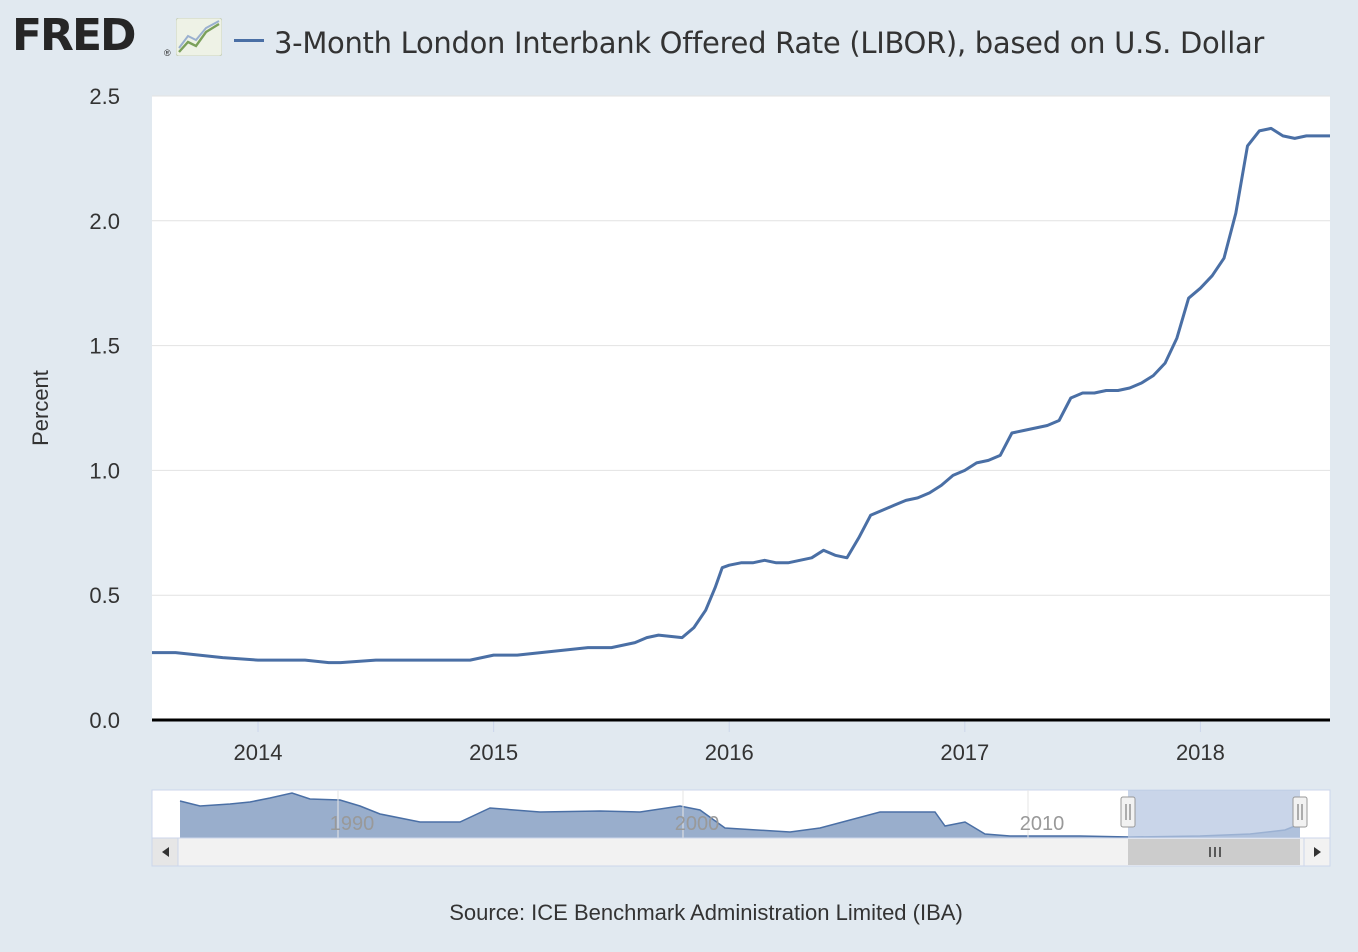 The height and width of the screenshot is (952, 1358). Describe the element at coordinates (1200, 752) in the screenshot. I see `x-tick-label: 2018` at that location.